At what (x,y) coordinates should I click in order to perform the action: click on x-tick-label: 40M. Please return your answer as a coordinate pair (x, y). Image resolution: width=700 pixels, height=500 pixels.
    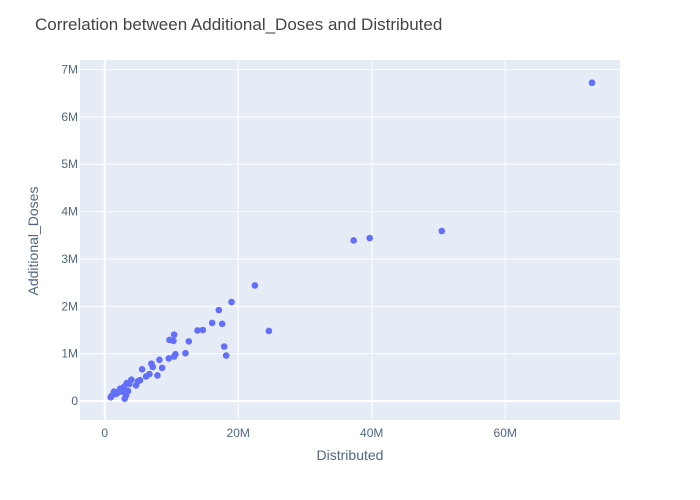
    Looking at the image, I should click on (371, 433).